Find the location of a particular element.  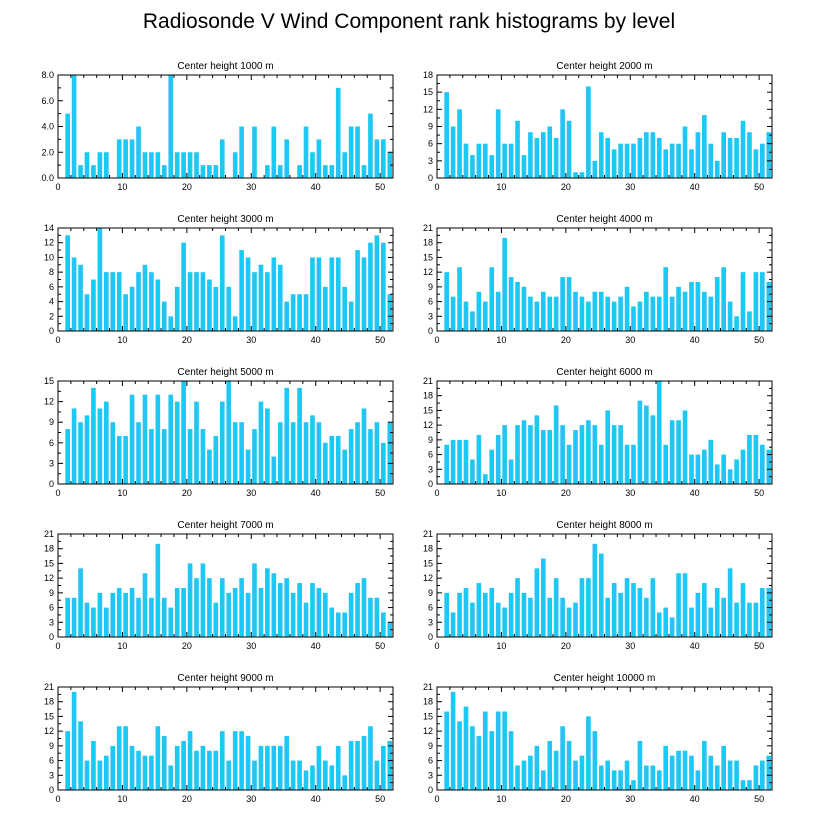

y-tick-label: 10 is located at coordinates (49, 257).